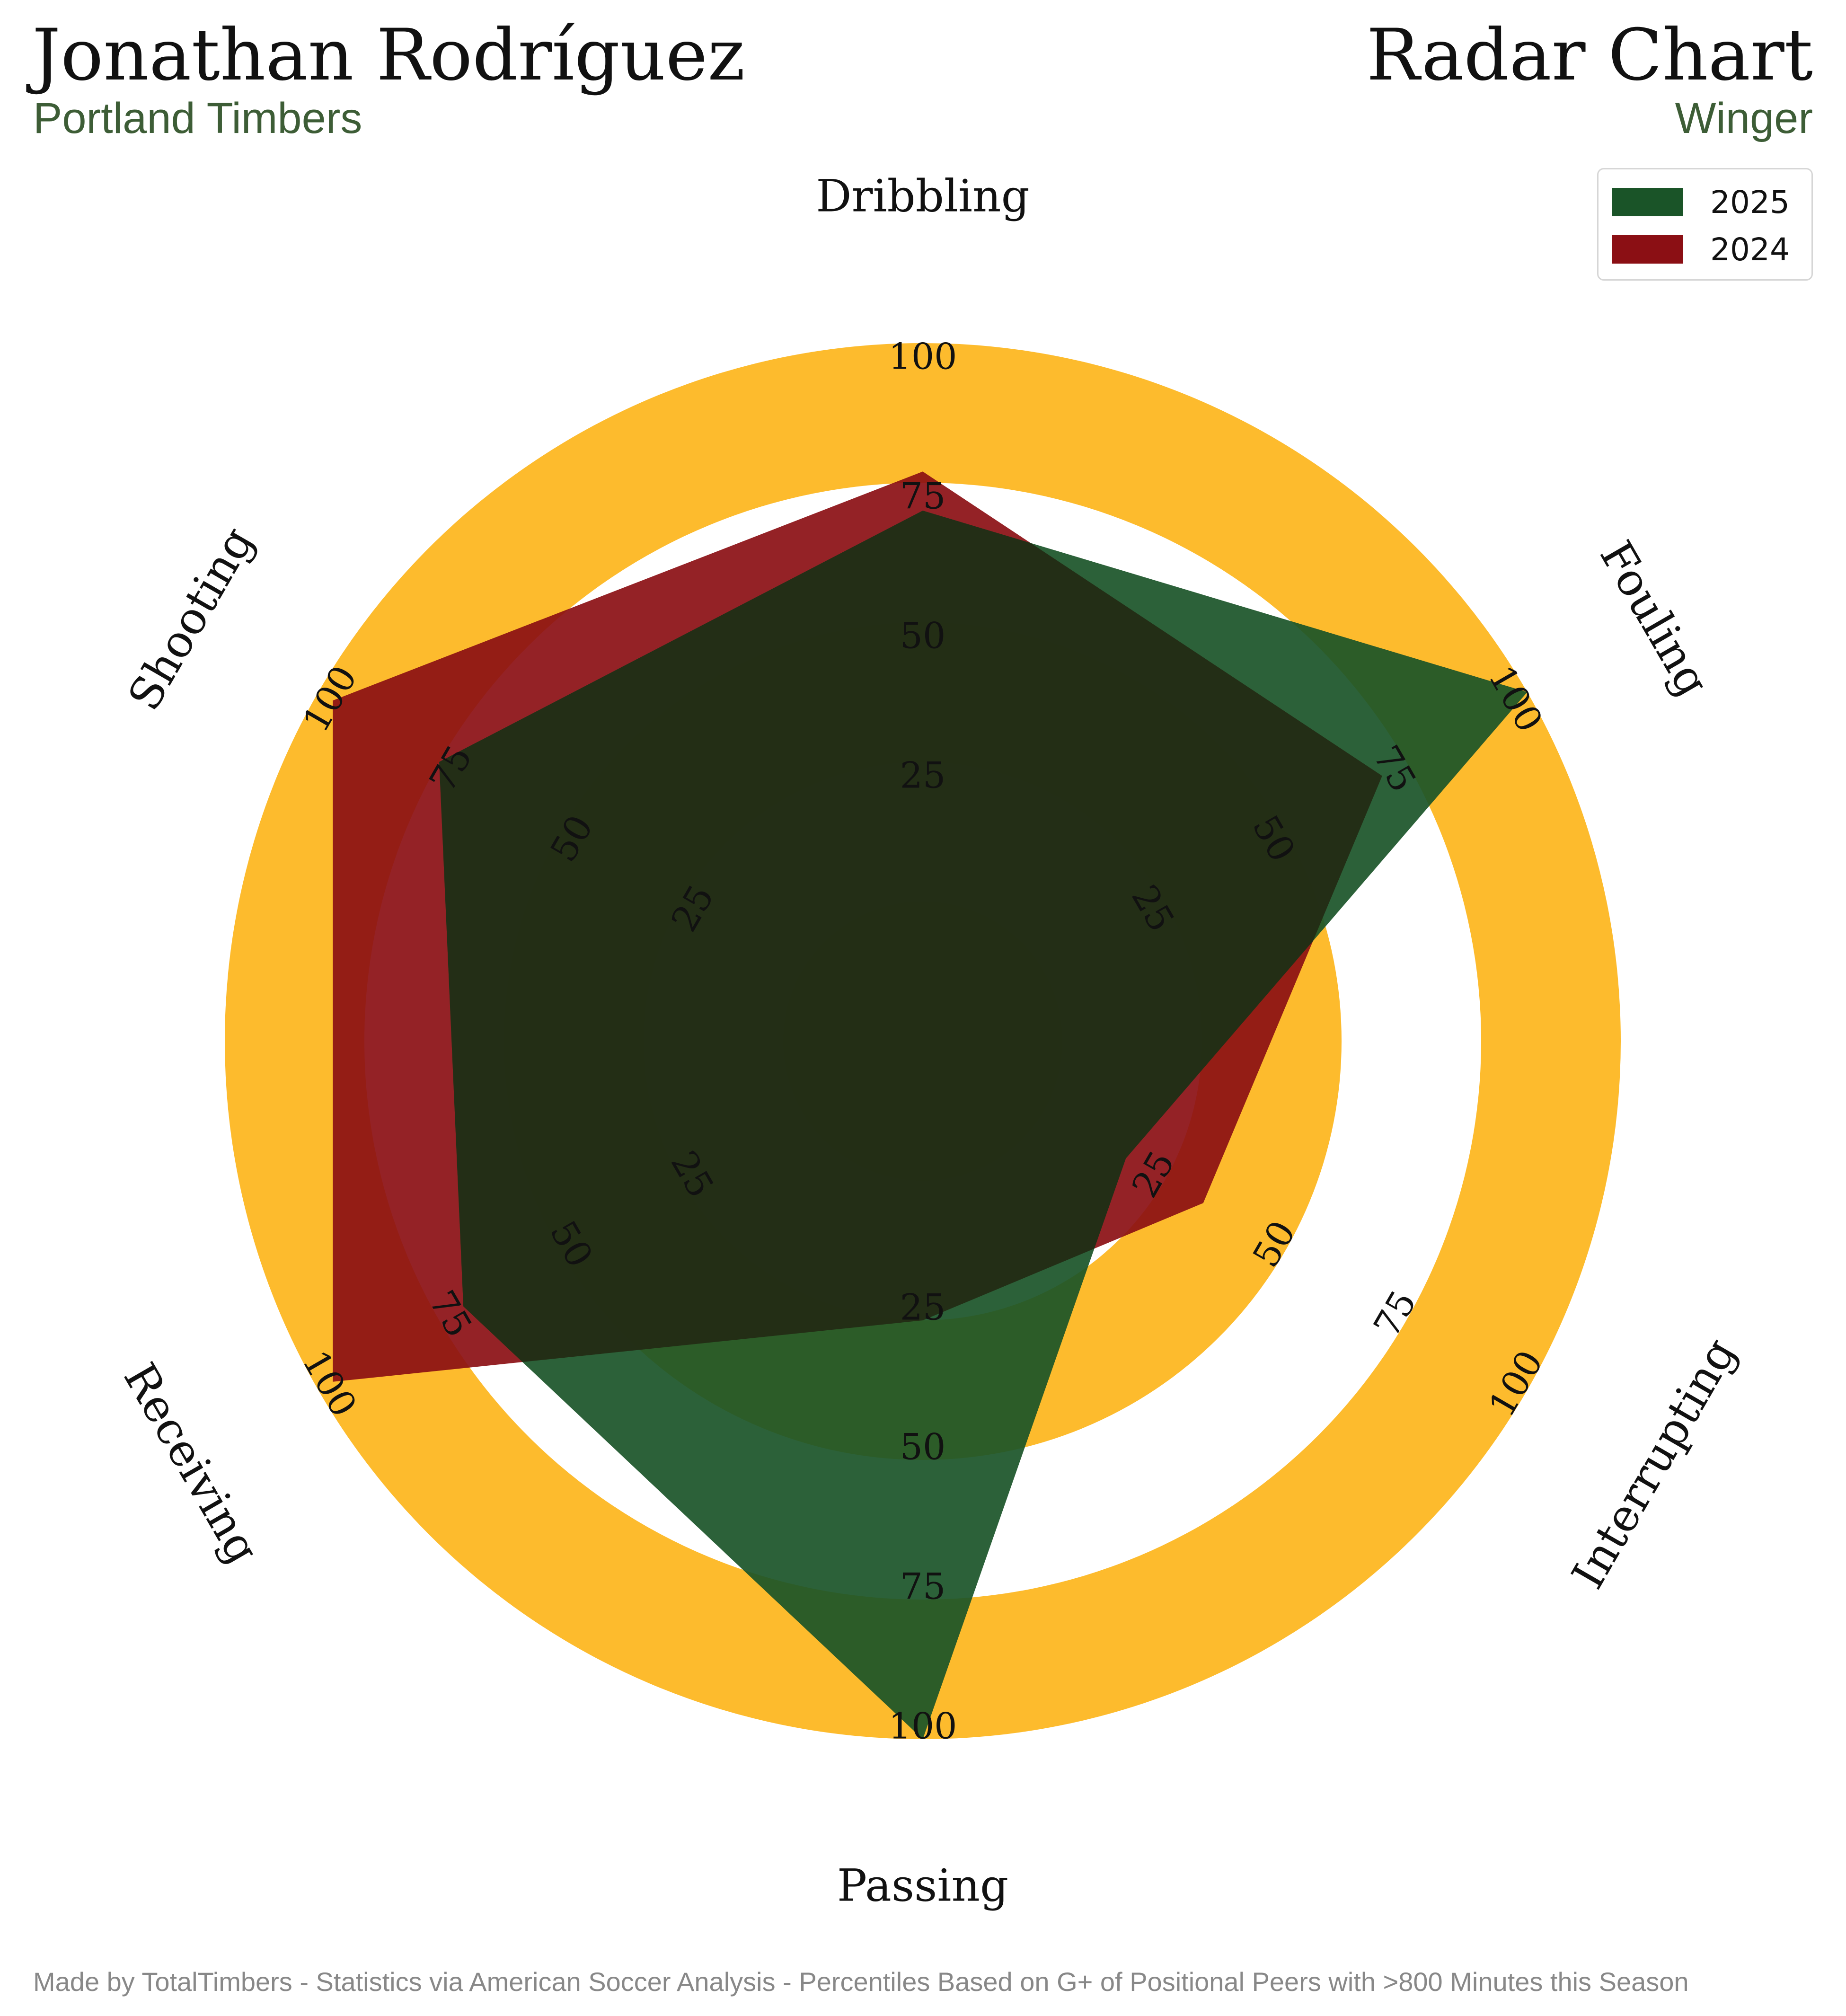 The height and width of the screenshot is (2016, 1846). Describe the element at coordinates (191, 618) in the screenshot. I see `axis-label-shooting: Shooting` at that location.